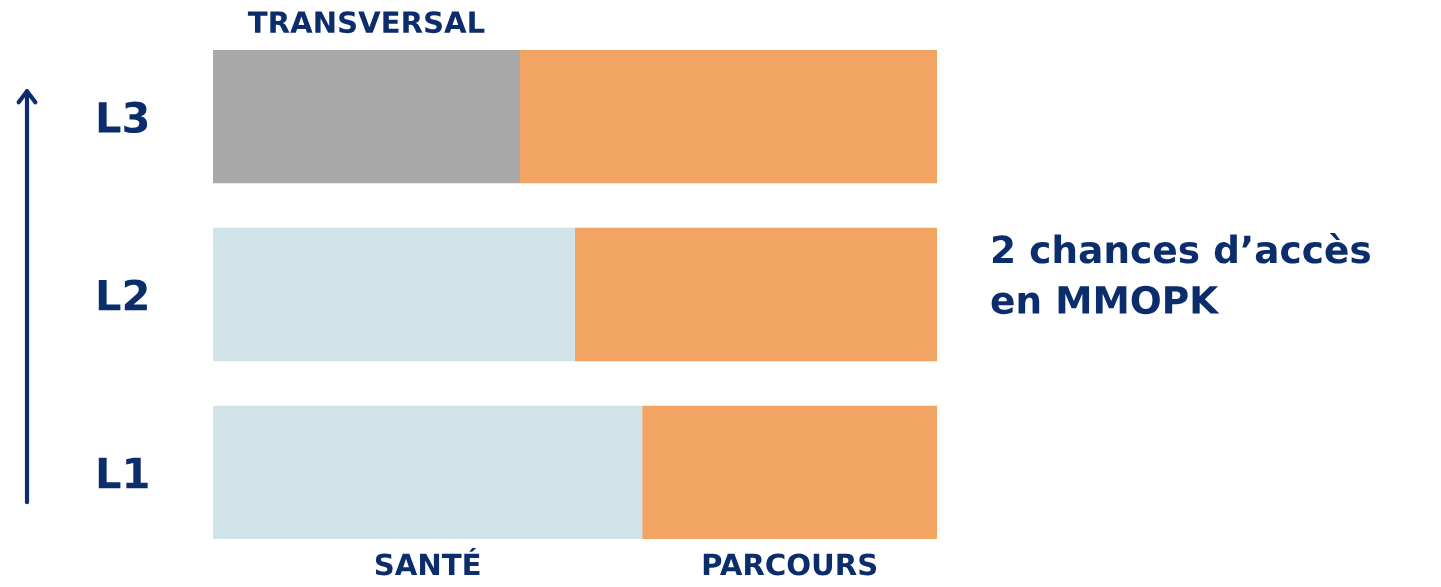 The height and width of the screenshot is (587, 1441). What do you see at coordinates (366, 22) in the screenshot?
I see `series-label: TRANSVERSAL` at bounding box center [366, 22].